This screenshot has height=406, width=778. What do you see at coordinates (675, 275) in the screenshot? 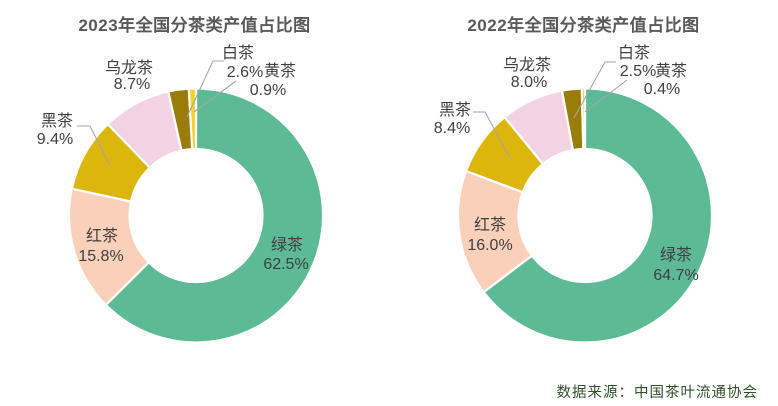
I see `slice-label-value-green-tea: 64.7%` at bounding box center [675, 275].